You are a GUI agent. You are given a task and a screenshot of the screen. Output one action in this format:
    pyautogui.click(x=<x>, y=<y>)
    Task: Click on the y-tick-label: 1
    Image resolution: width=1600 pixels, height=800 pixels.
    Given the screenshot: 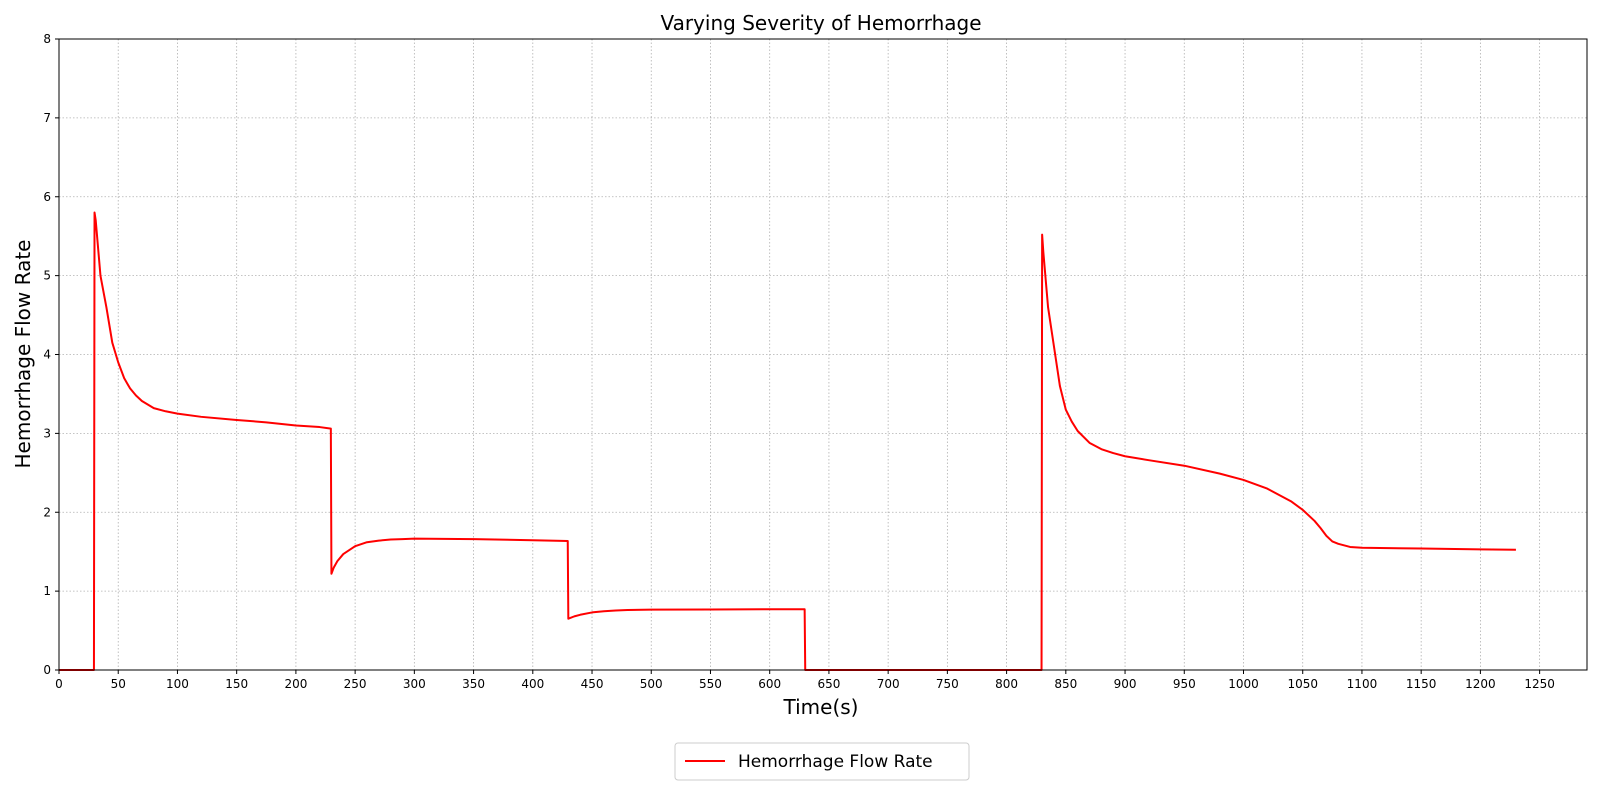 What is the action you would take?
    pyautogui.click(x=47, y=591)
    